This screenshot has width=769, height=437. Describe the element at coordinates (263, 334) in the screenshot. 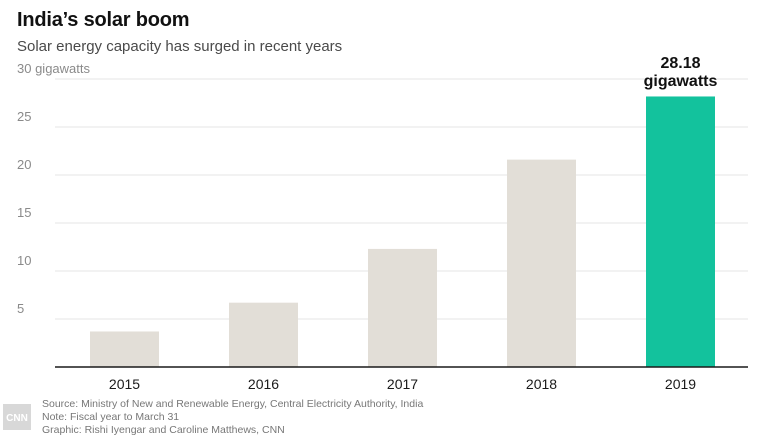

I see `bar-2016` at that location.